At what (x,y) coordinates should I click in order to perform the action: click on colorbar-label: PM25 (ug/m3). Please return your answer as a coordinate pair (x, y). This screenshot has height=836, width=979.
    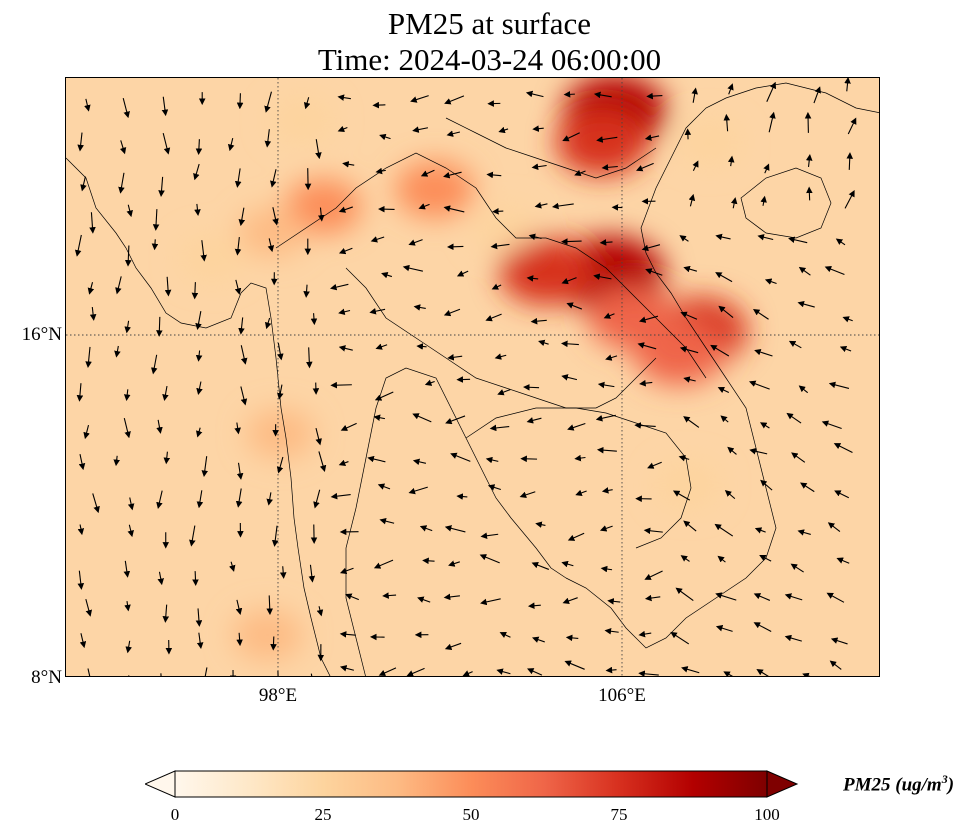
    Looking at the image, I should click on (898, 784).